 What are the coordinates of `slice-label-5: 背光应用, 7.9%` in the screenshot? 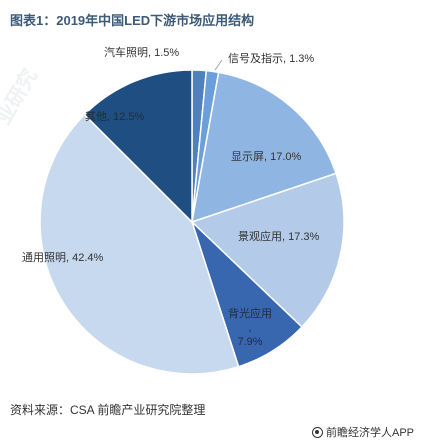 It's located at (250, 327).